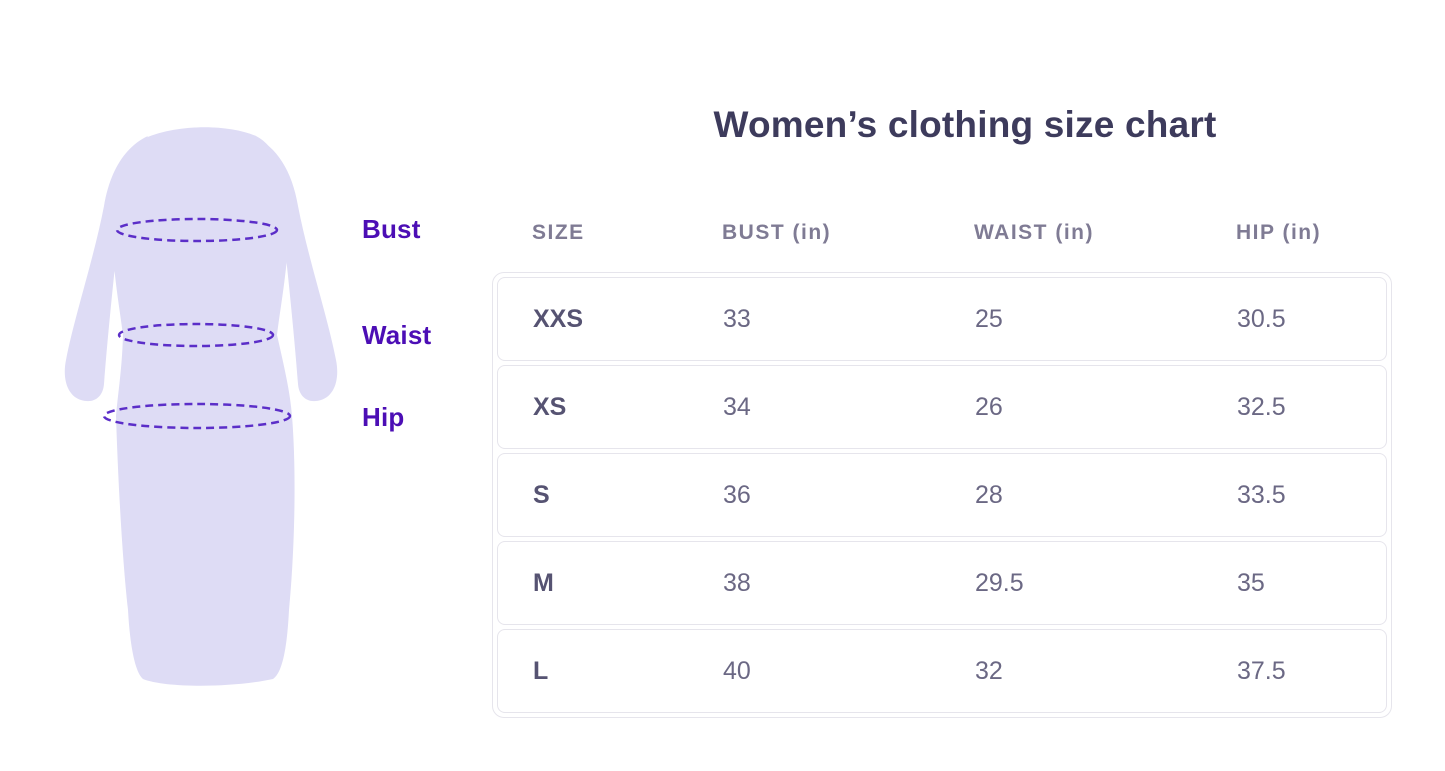 This screenshot has width=1445, height=771. I want to click on dress-body-shape, so click(203, 406).